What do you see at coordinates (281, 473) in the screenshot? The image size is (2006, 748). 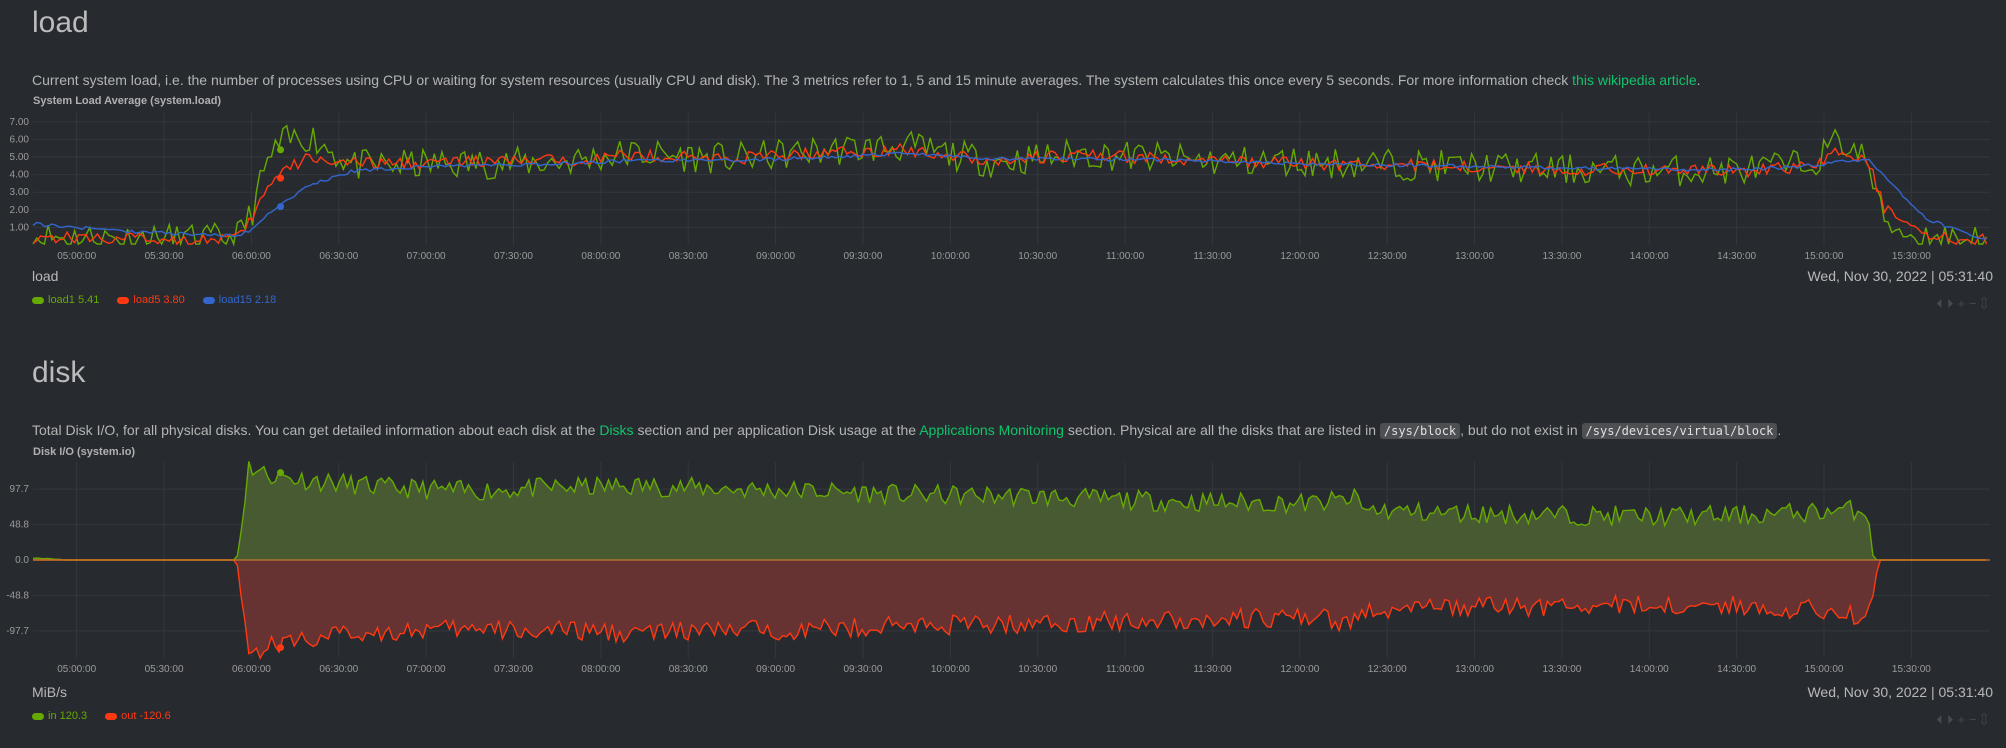 I see `highlight-point-in` at bounding box center [281, 473].